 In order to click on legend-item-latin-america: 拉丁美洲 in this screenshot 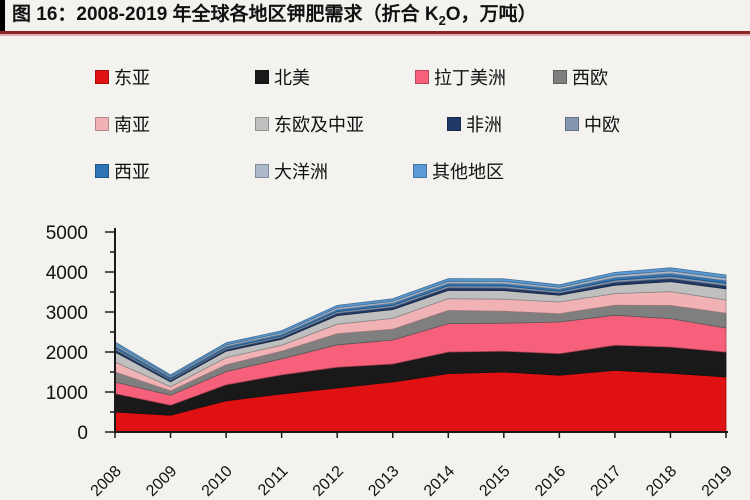, I will do `click(460, 77)`.